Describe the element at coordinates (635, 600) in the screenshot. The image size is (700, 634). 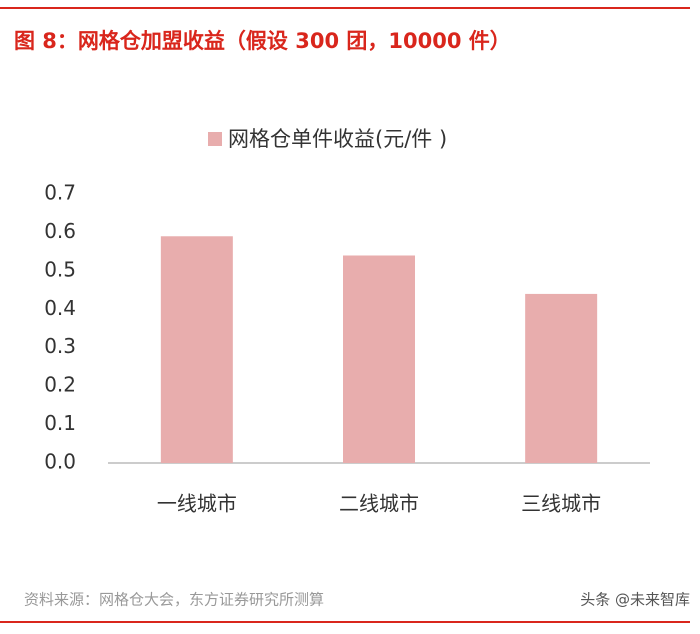
I see `watermark: 头条 @未来智库` at that location.